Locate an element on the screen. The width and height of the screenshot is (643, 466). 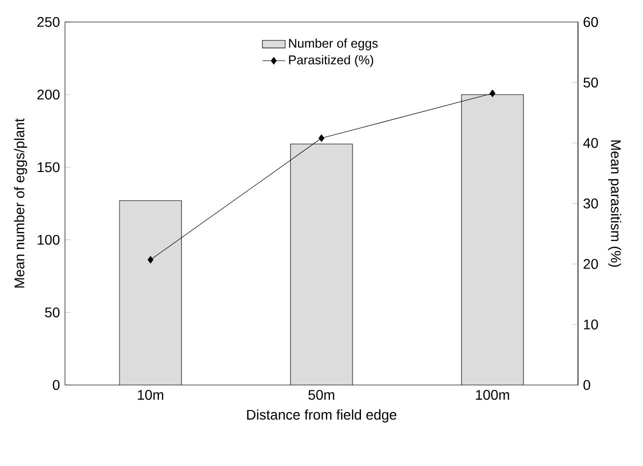
y-axis-title: Mean number of eggs/plant is located at coordinates (21, 203).